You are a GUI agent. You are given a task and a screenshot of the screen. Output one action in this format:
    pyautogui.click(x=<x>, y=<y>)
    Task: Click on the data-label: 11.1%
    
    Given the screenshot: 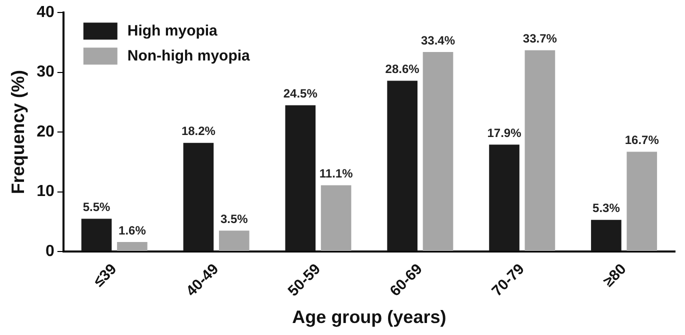 What is the action you would take?
    pyautogui.click(x=336, y=173)
    